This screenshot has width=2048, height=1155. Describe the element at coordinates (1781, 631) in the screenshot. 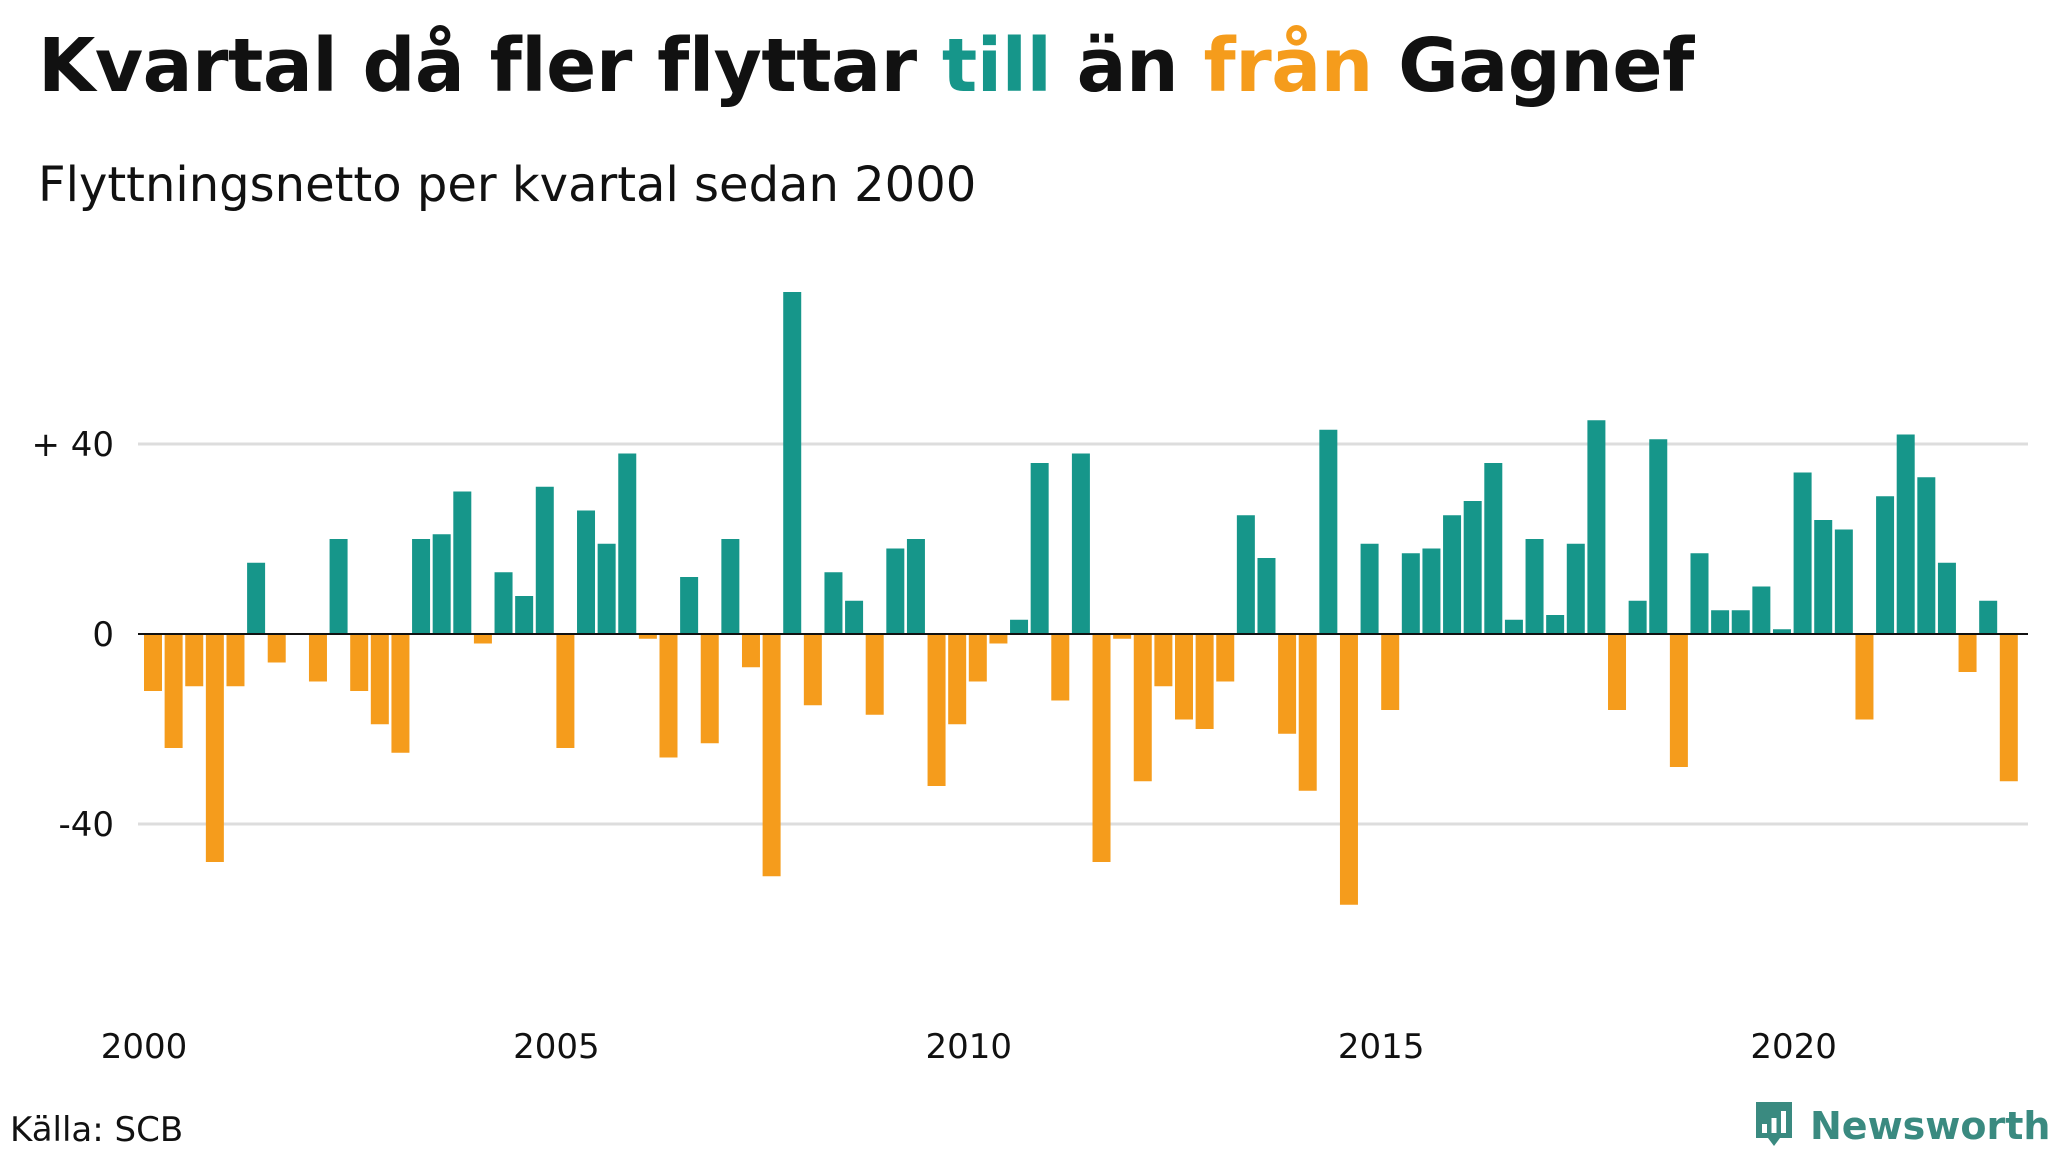

I see `bar-2019K4` at that location.